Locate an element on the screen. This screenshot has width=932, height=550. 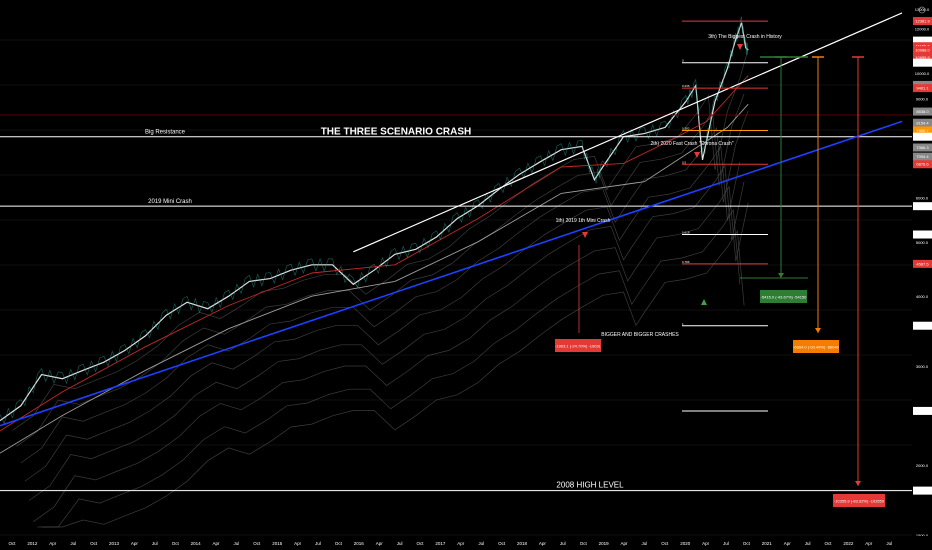
fib-level-label: 0.236 is located at coordinates (686, 86).